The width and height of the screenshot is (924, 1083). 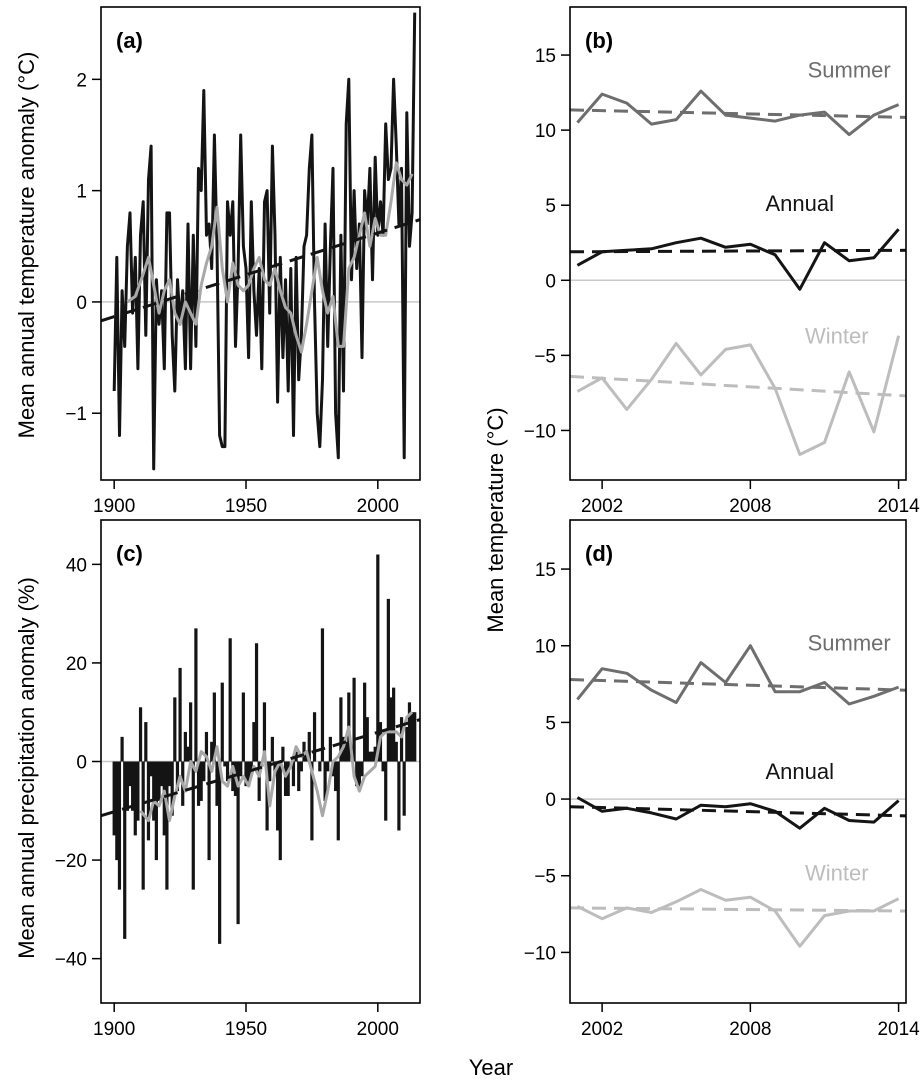 What do you see at coordinates (837, 335) in the screenshot?
I see `panel-b-winter-label: Winter` at bounding box center [837, 335].